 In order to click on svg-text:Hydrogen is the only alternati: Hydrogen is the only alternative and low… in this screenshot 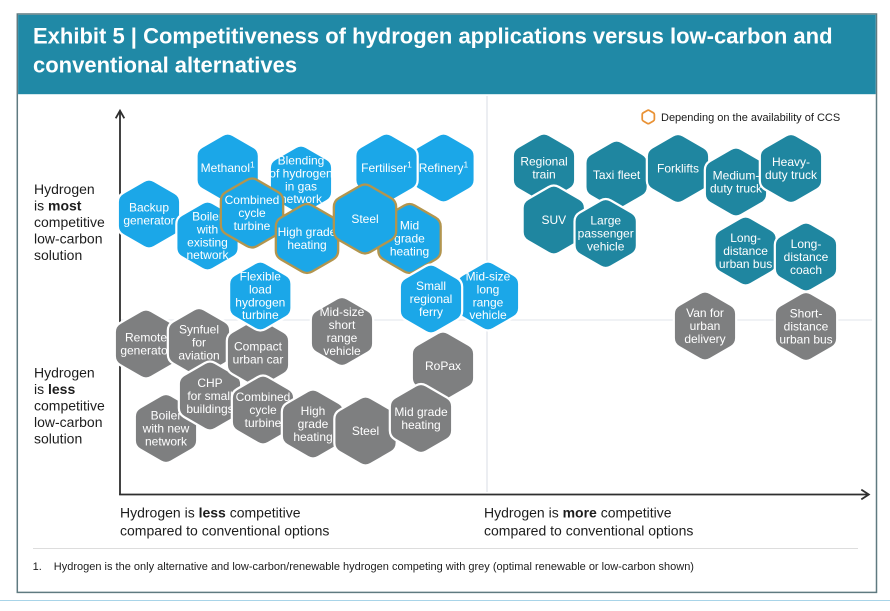, I will do `click(374, 567)`.